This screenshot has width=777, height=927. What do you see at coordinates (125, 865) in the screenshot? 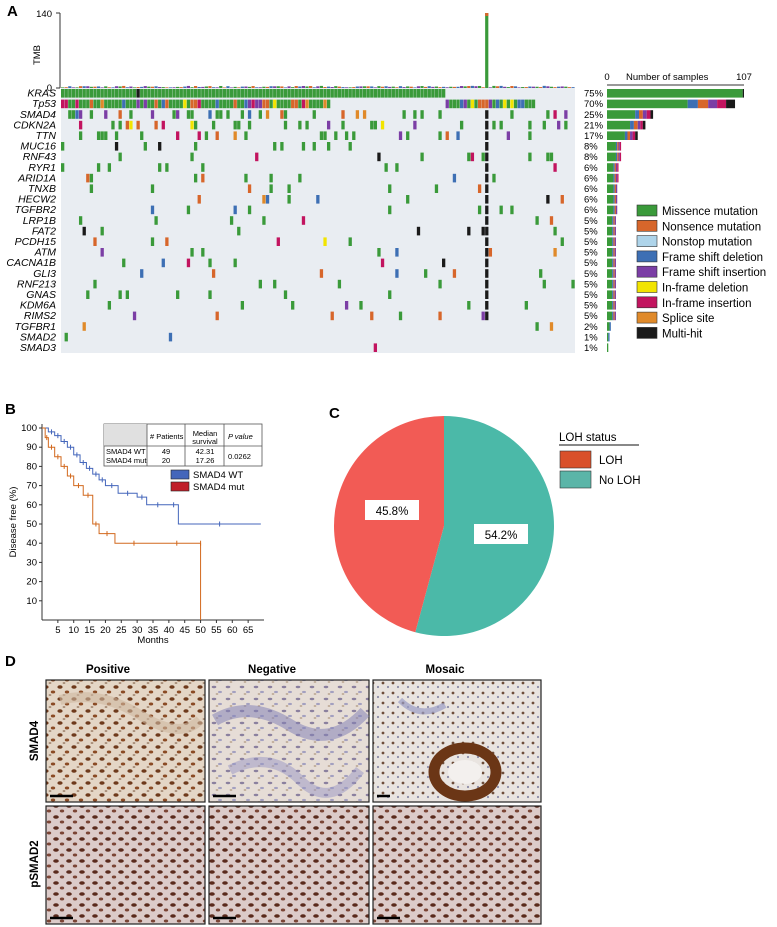
I see `ihc-image-psmad2-positive` at bounding box center [125, 865].